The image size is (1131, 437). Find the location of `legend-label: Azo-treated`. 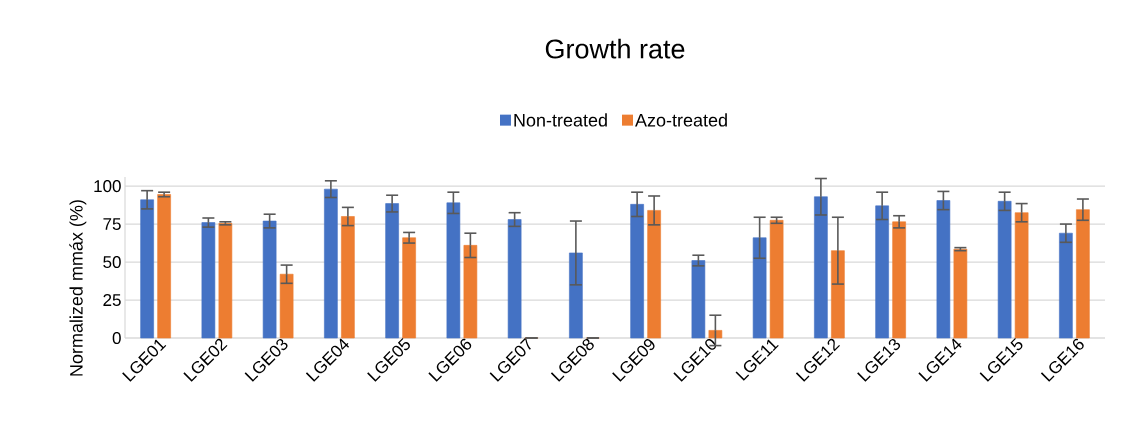

legend-label: Azo-treated is located at coordinates (681, 120).